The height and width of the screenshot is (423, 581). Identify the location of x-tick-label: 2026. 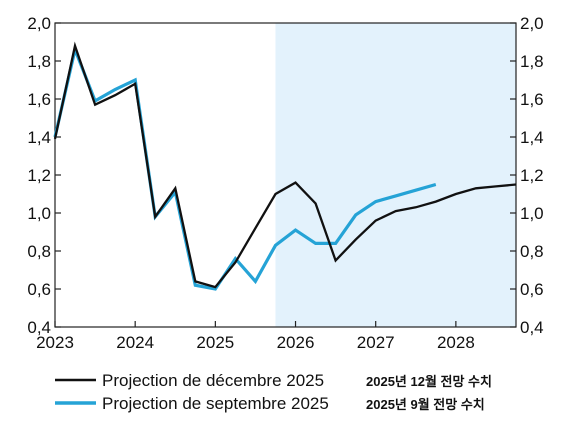
(296, 342).